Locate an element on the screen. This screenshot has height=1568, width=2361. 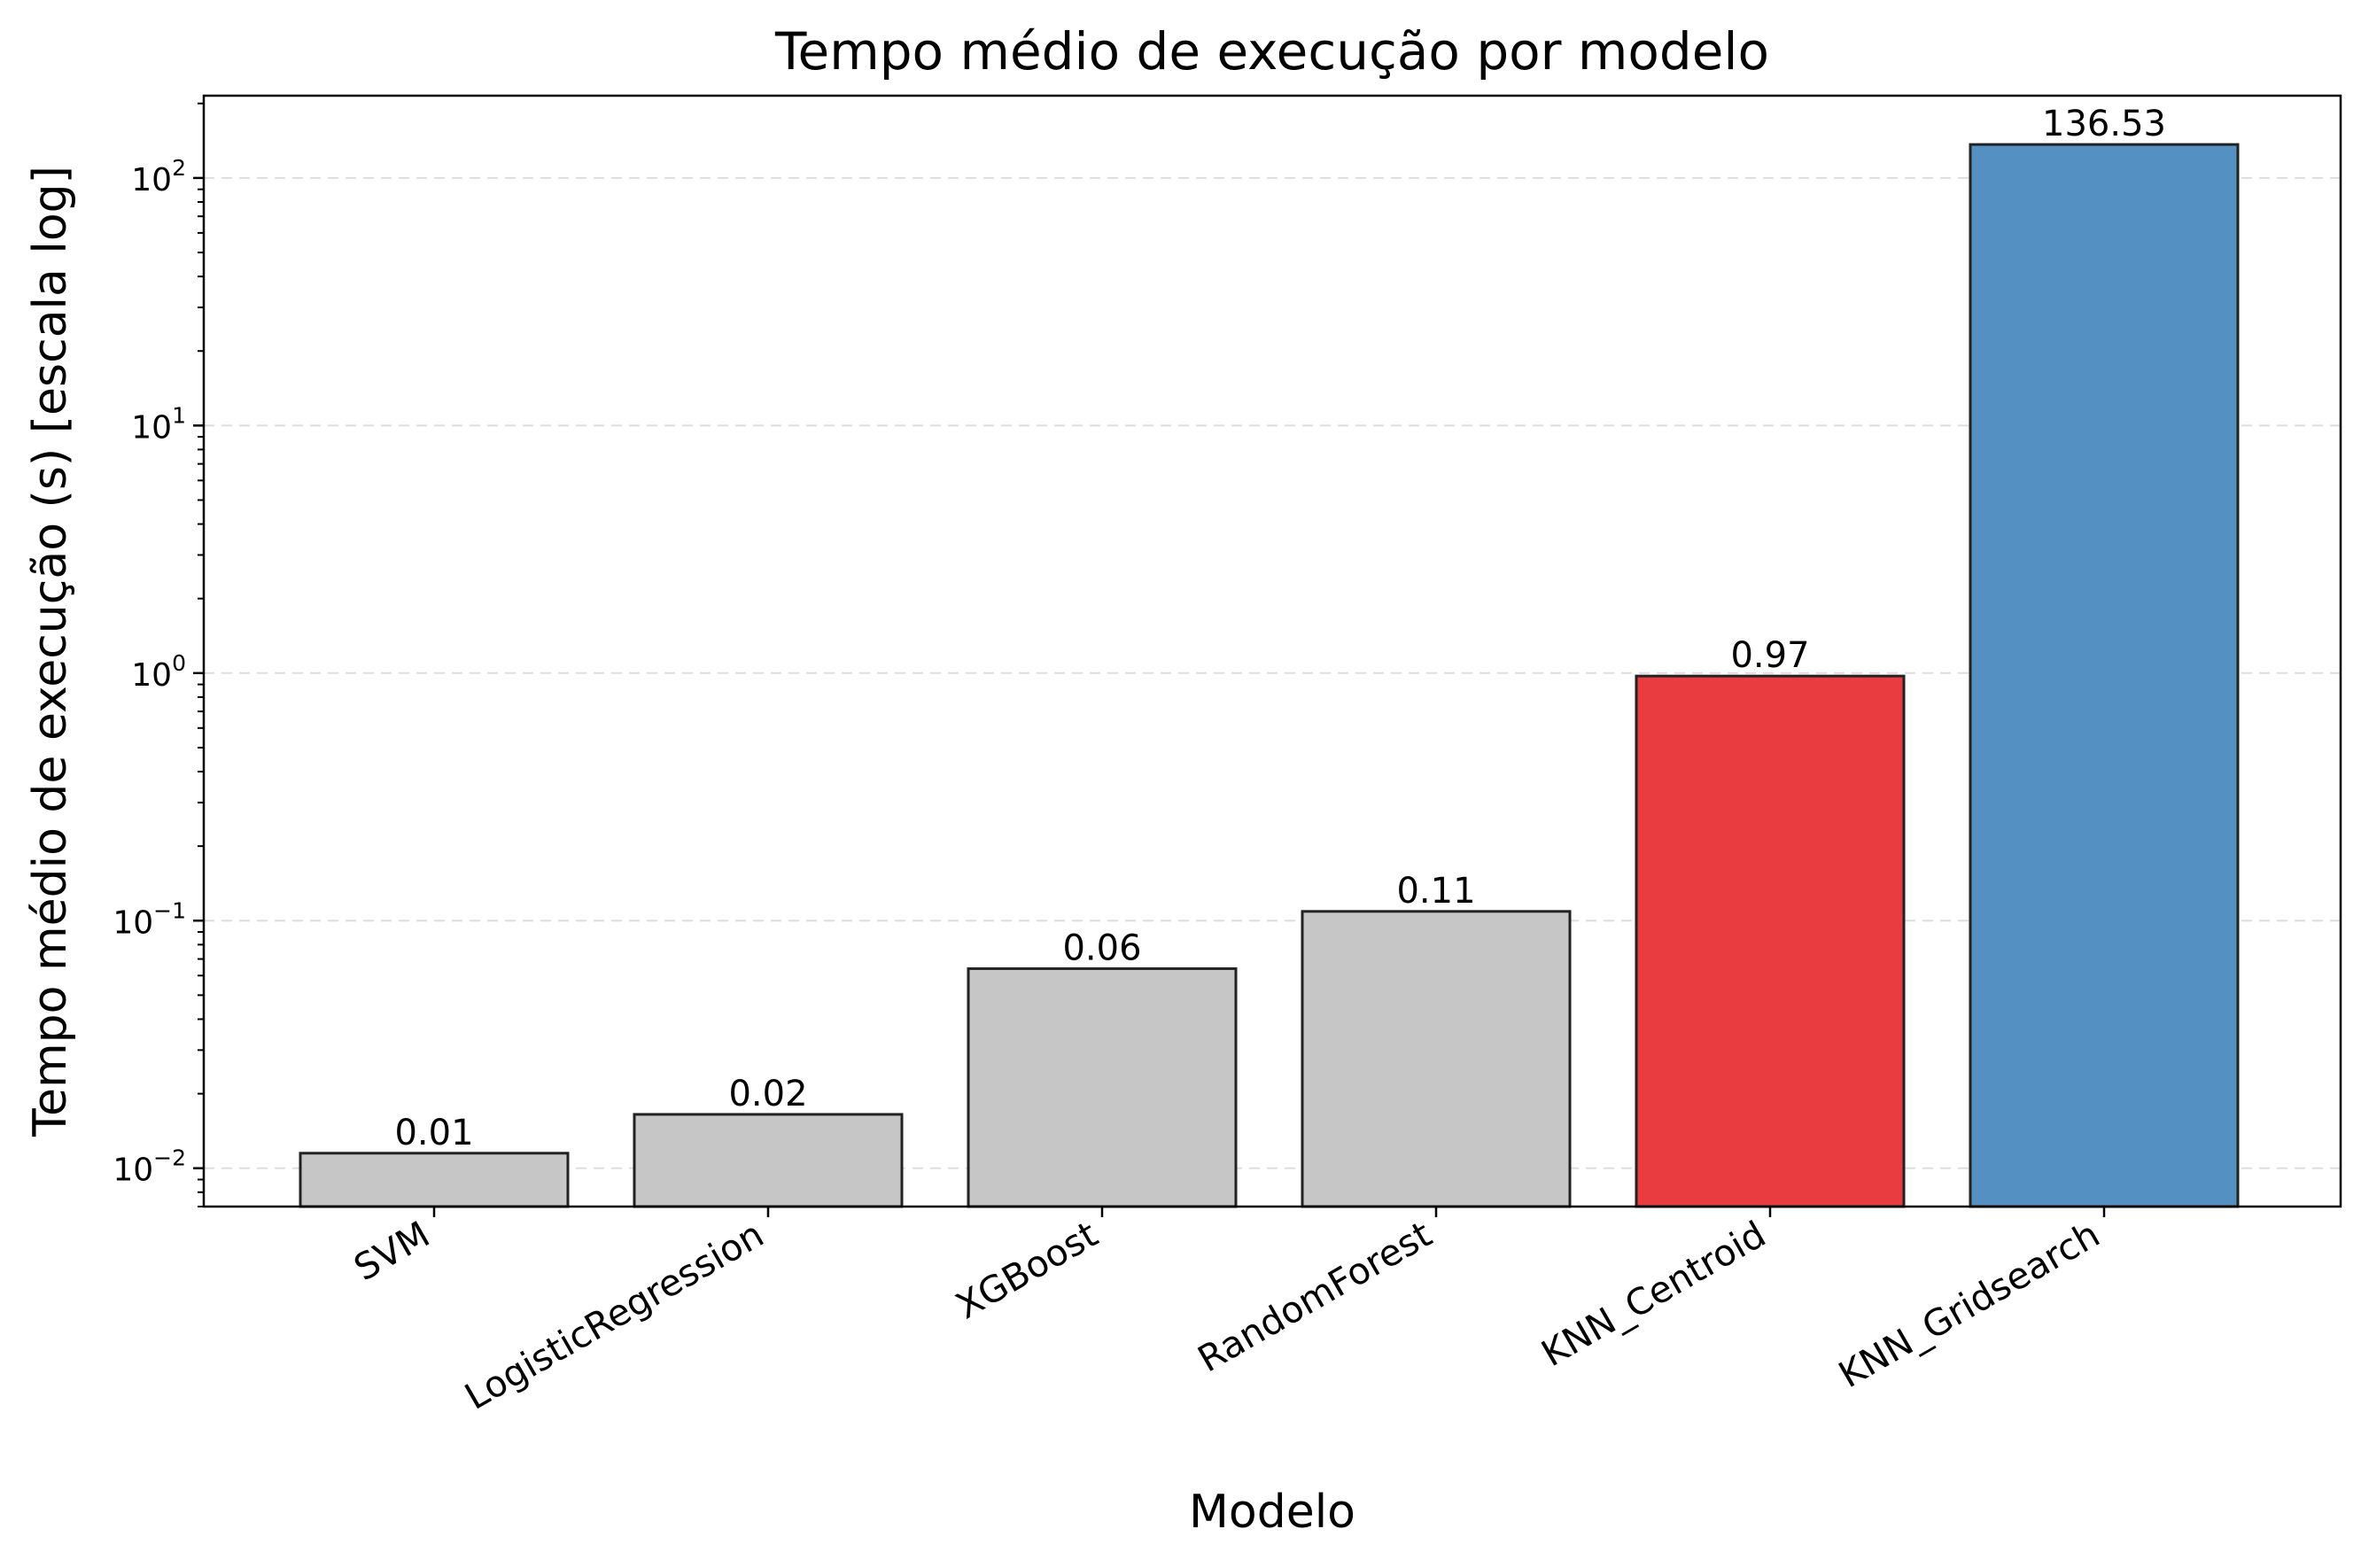
y-tick-label: 10¹ is located at coordinates (158, 424).